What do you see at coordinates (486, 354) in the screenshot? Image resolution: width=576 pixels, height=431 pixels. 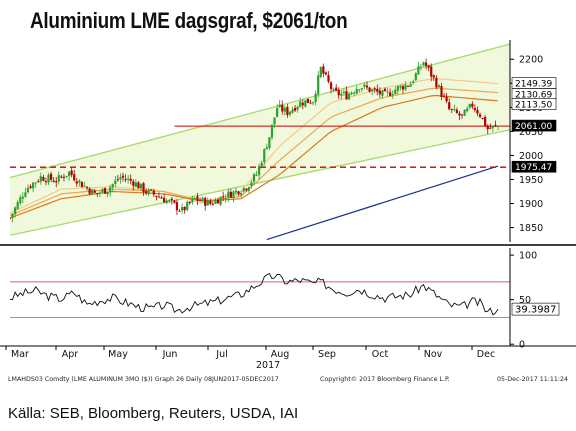 I see `x-tick-label: Dec` at bounding box center [486, 354].